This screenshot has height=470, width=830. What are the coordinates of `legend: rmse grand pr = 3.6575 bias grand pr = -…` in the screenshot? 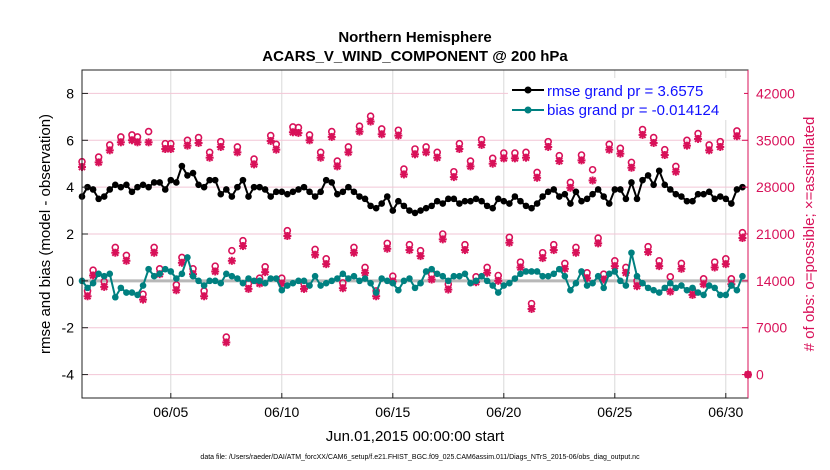 It's located at (626, 99).